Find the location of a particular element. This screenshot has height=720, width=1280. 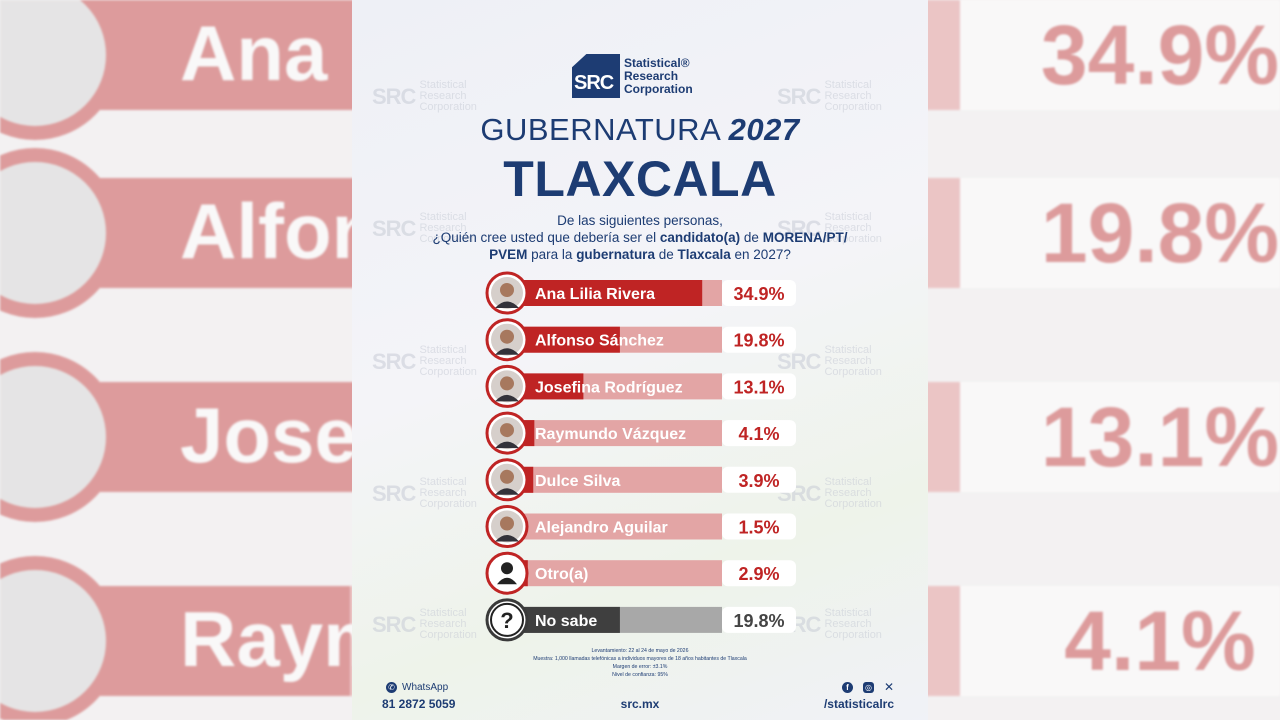

website-link: src.mx is located at coordinates (640, 704).